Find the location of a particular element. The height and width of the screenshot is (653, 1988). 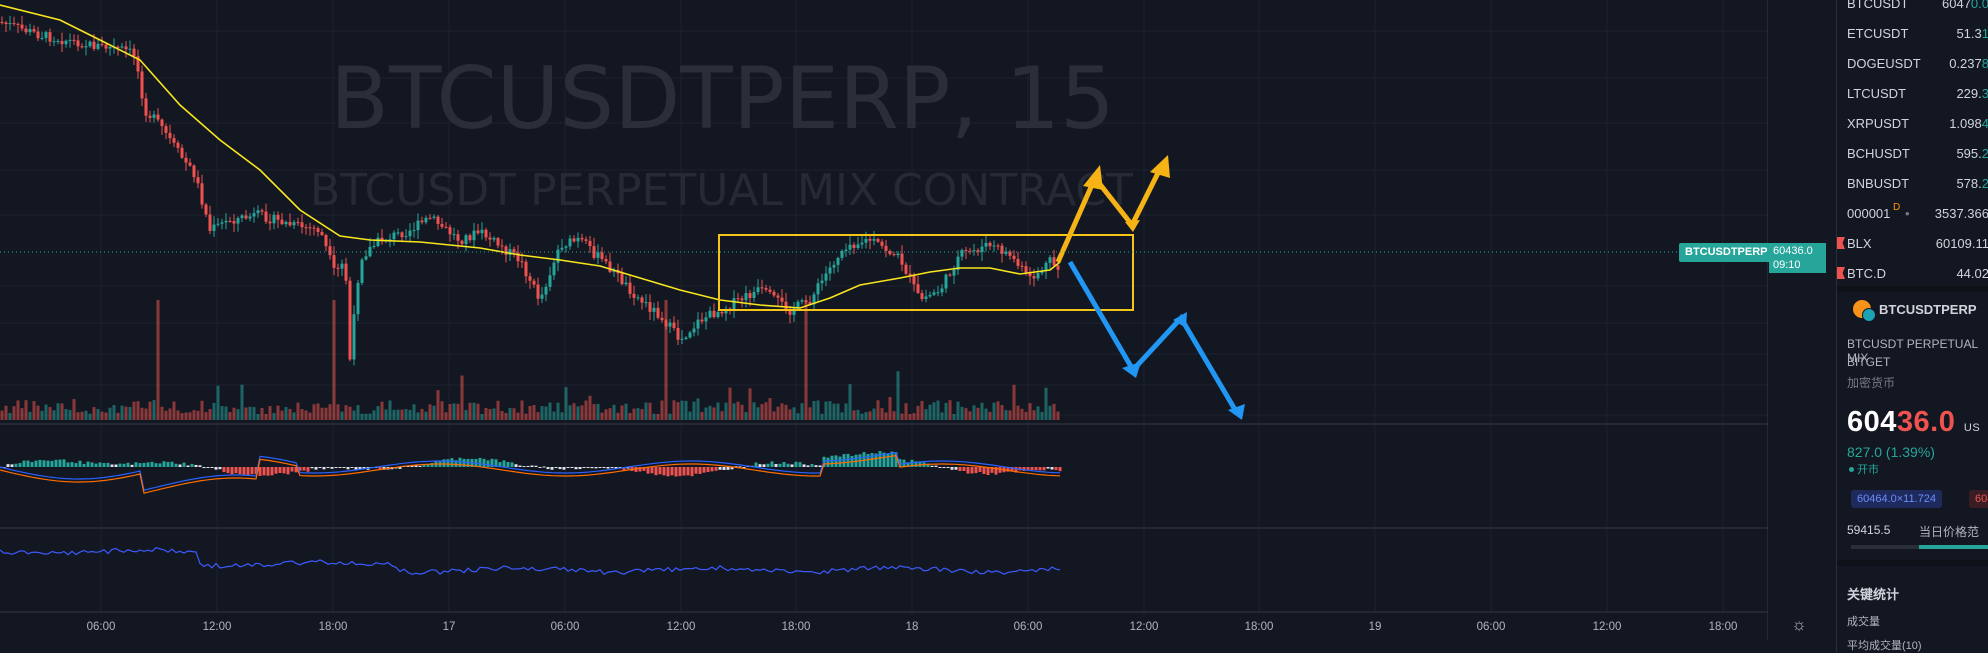

bid-pill: 60464.0×11.724 is located at coordinates (1897, 499).